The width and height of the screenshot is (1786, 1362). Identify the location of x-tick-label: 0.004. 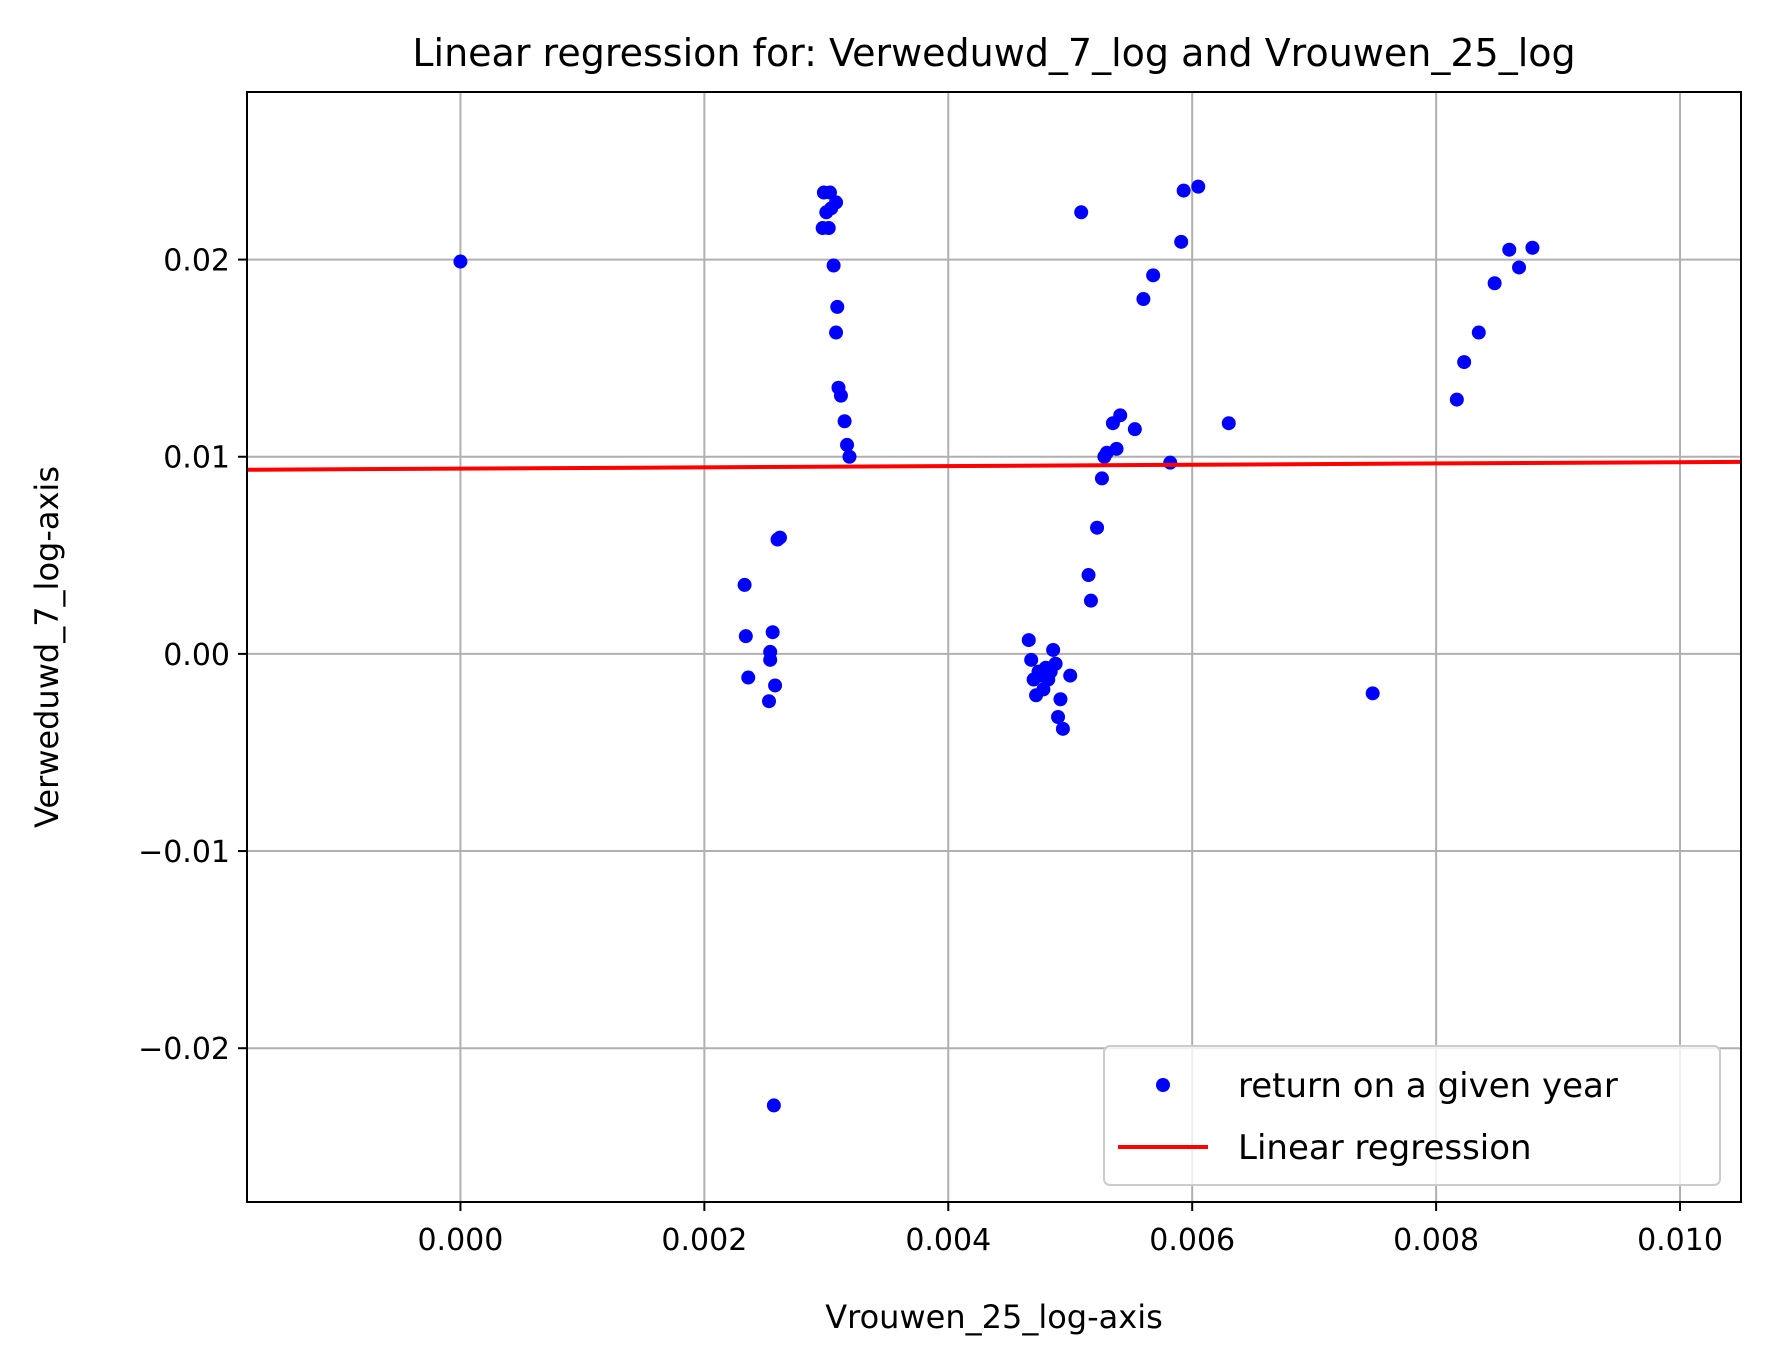
(948, 1240).